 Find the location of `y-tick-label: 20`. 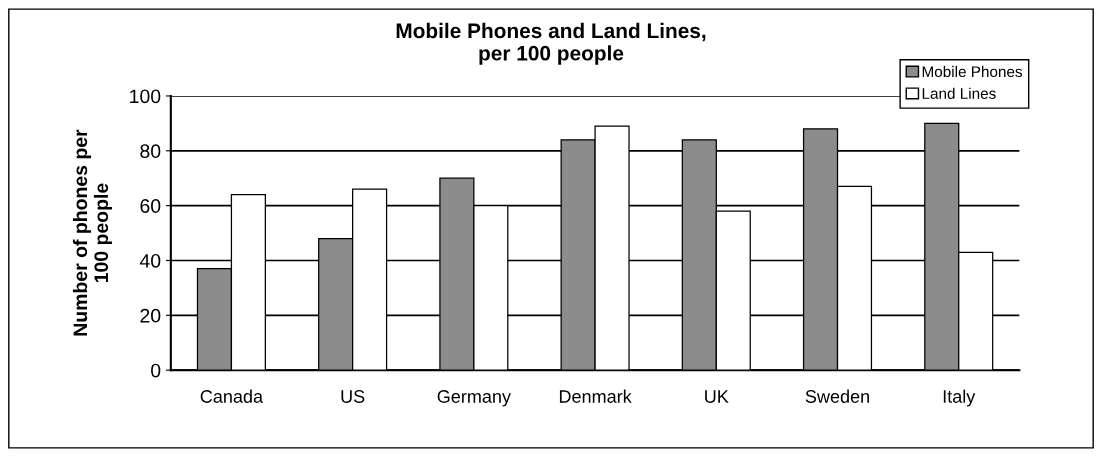

y-tick-label: 20 is located at coordinates (150, 315).